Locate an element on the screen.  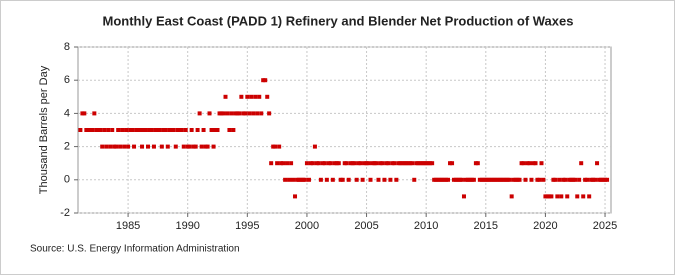
x-tick-label: 1995 is located at coordinates (247, 226).